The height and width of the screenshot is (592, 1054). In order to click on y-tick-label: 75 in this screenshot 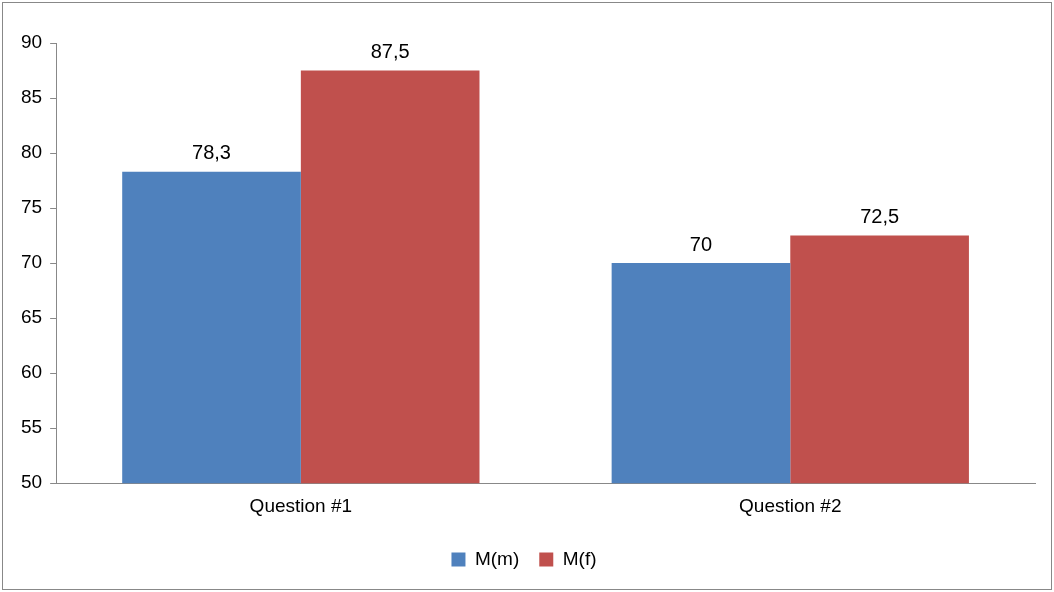, I will do `click(31, 207)`.